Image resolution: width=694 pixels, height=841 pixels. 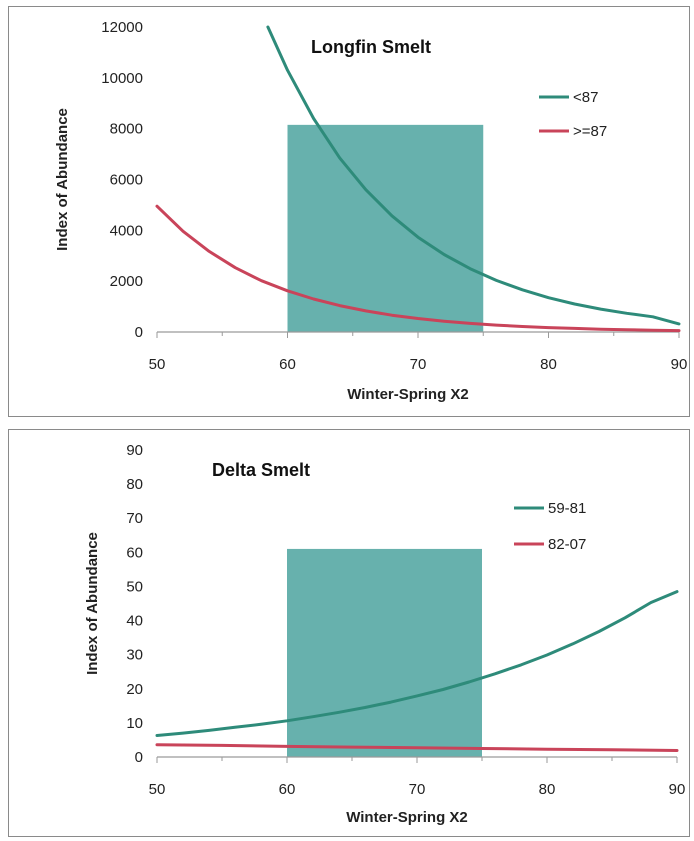 What do you see at coordinates (126, 230) in the screenshot?
I see `y-tick-label: 4000` at bounding box center [126, 230].